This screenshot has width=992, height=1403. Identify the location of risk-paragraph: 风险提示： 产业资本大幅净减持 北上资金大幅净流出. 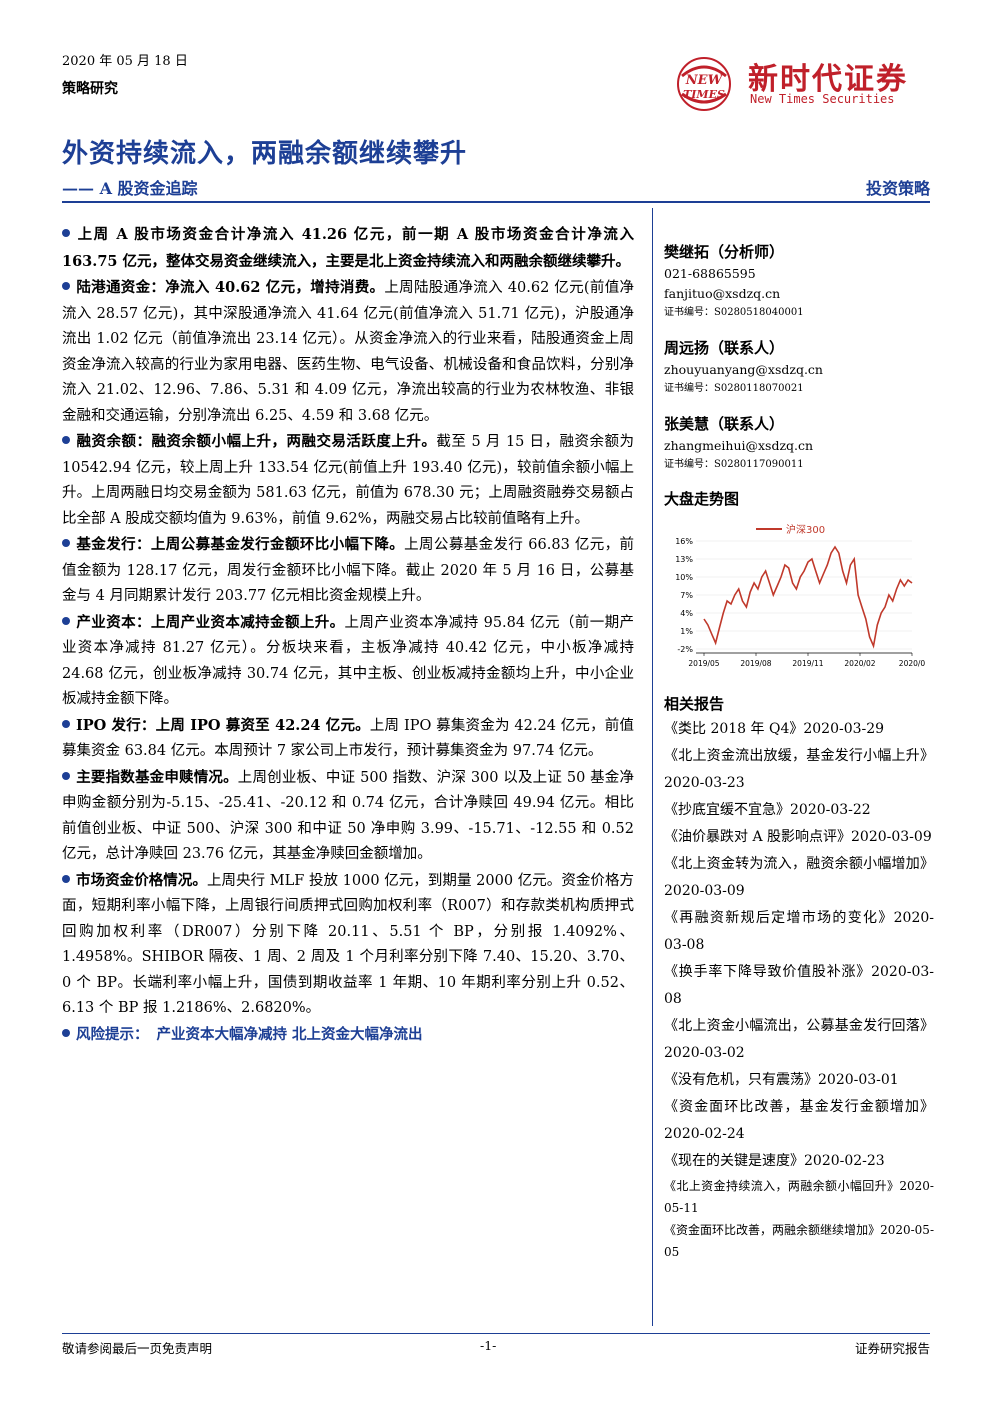
(348, 1035).